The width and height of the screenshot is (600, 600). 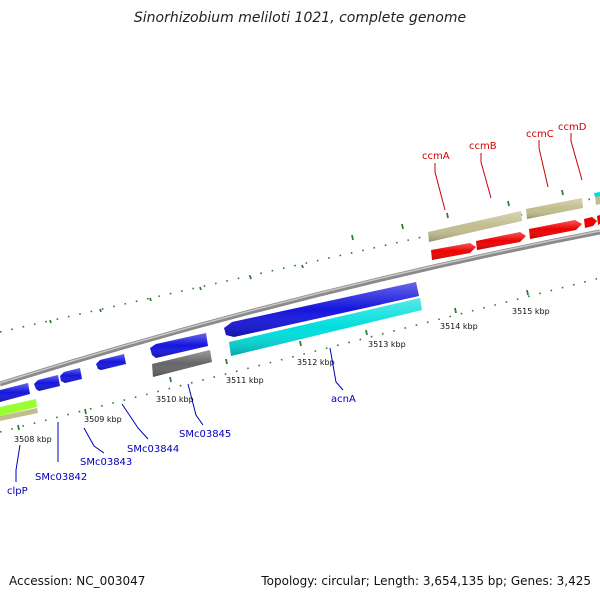 What do you see at coordinates (343, 399) in the screenshot?
I see `gene-label-acnA: acnA` at bounding box center [343, 399].